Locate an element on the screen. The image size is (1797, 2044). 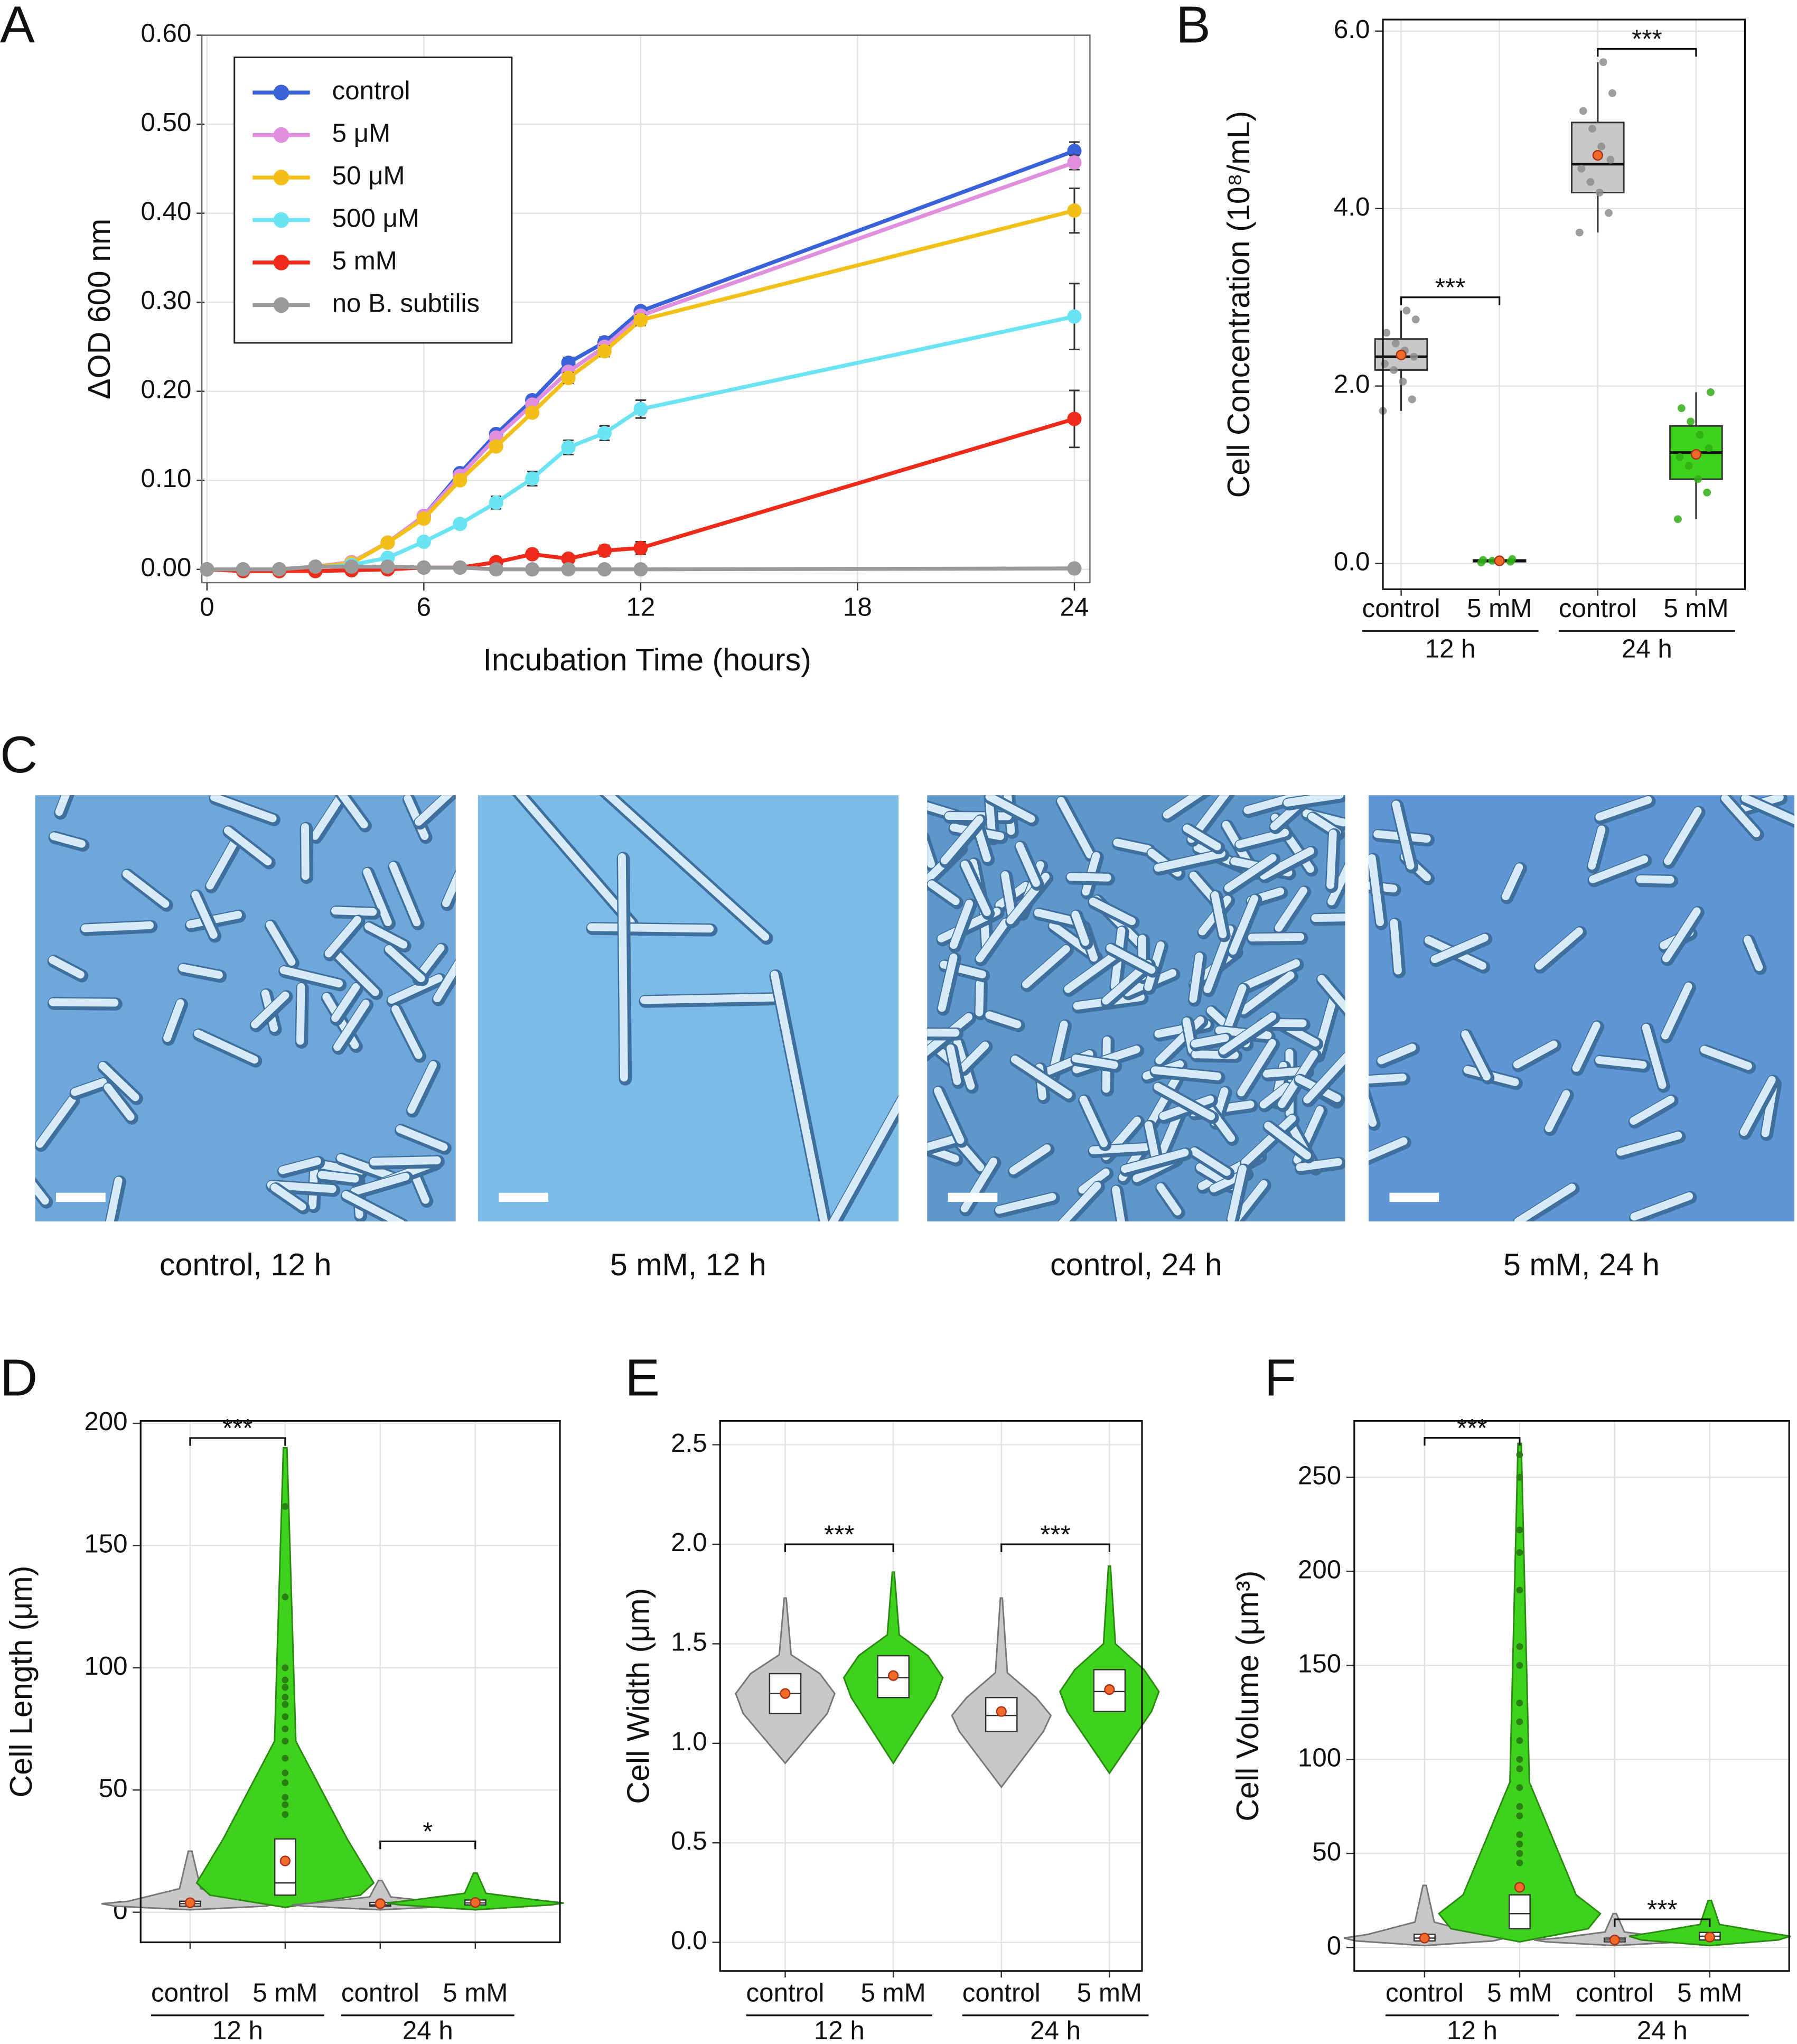
panel-letter: A is located at coordinates (17, 26).